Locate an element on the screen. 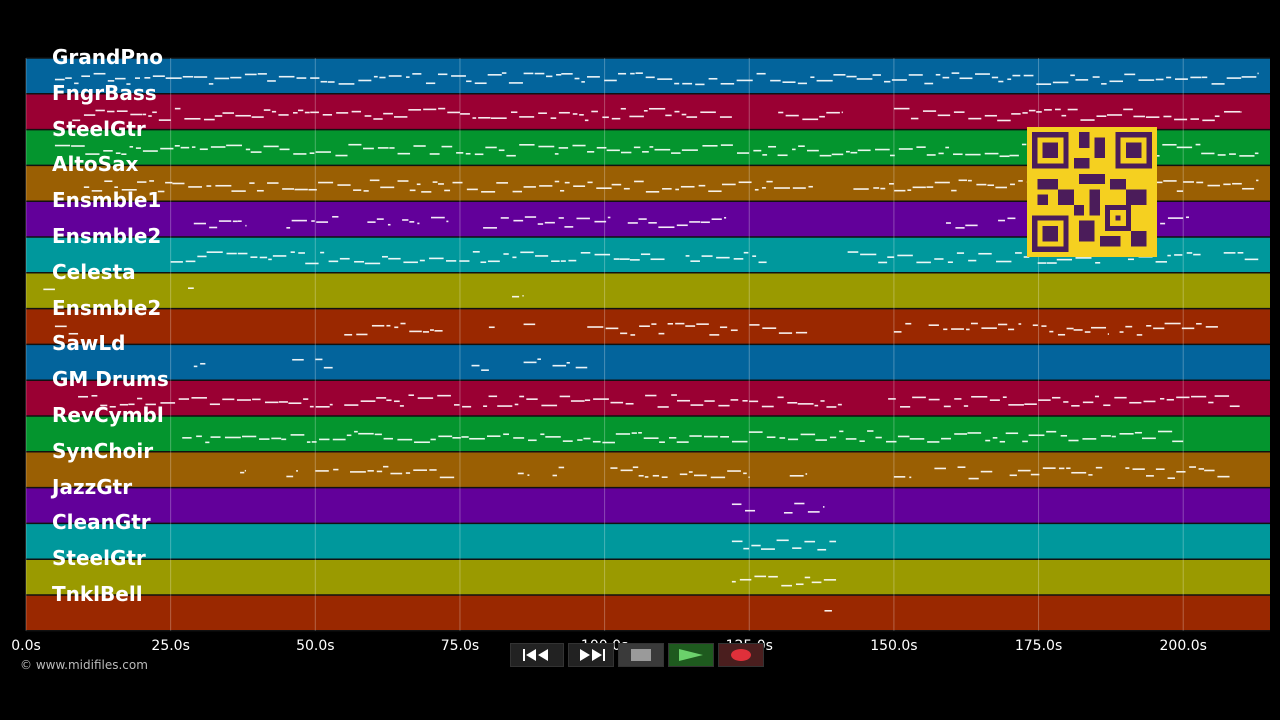  track-label: AltoSax is located at coordinates (95, 164).